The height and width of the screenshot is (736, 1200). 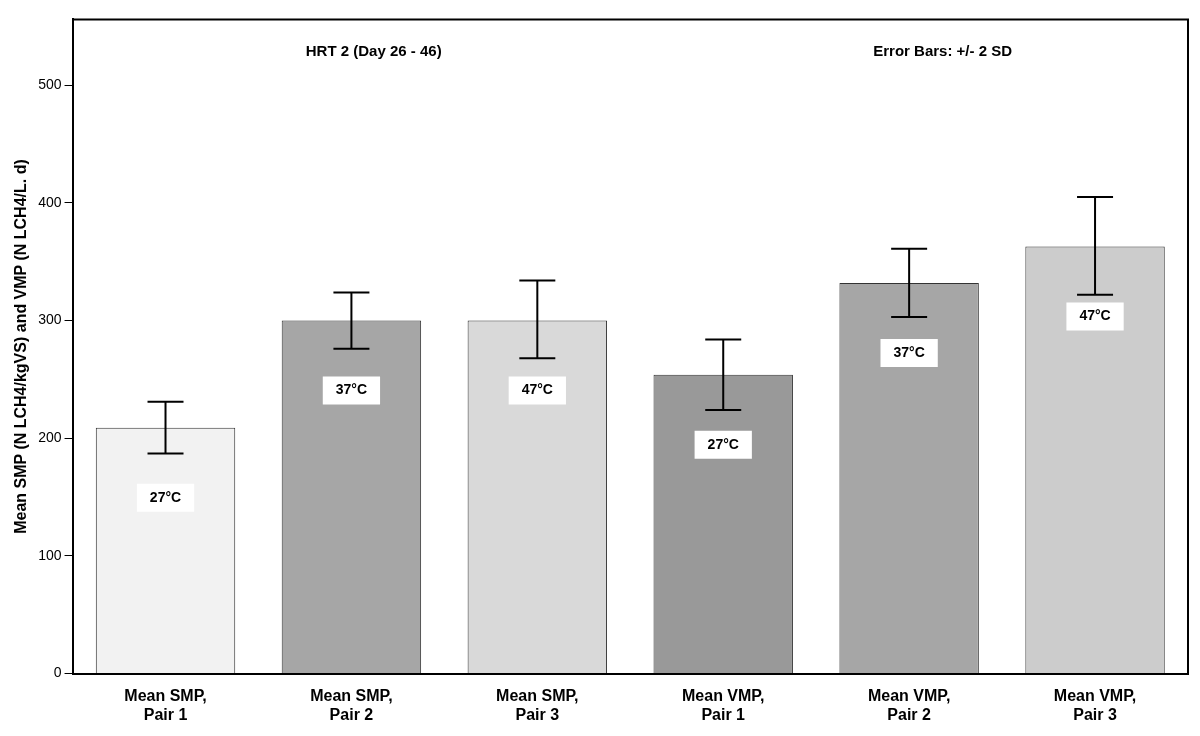 I want to click on y-tick-label: 300, so click(x=50, y=319).